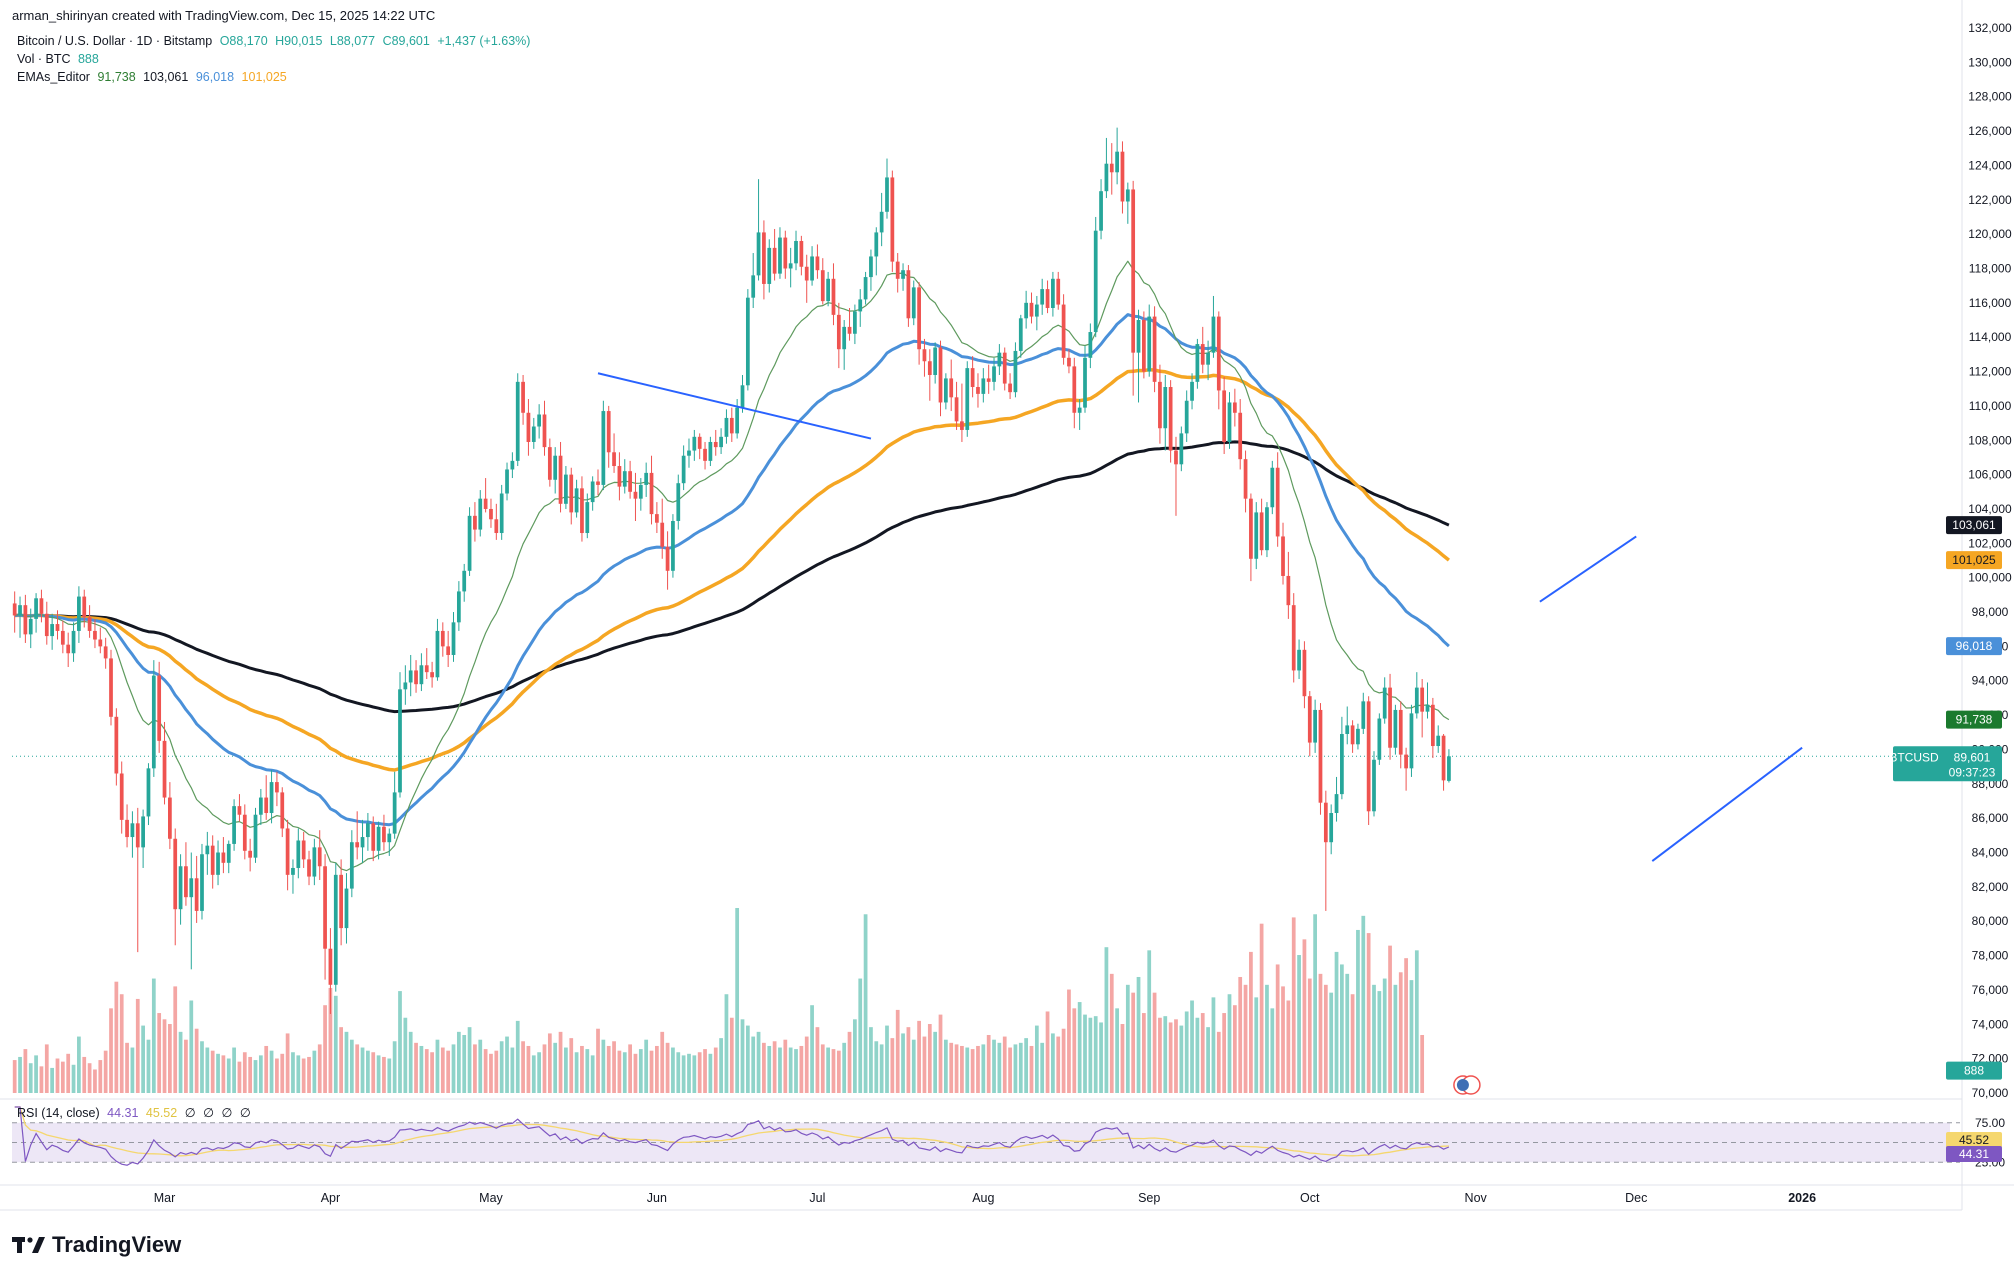 This screenshot has width=2014, height=1269. I want to click on time-axis-label: Mar, so click(165, 1198).